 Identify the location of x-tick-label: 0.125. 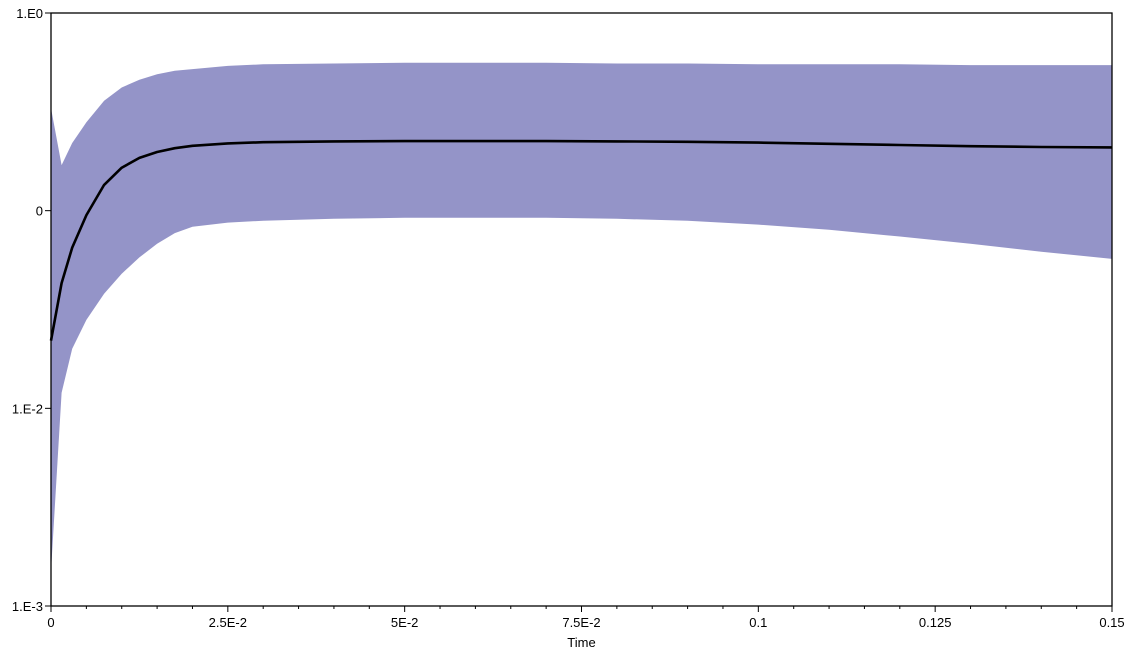
(935, 622).